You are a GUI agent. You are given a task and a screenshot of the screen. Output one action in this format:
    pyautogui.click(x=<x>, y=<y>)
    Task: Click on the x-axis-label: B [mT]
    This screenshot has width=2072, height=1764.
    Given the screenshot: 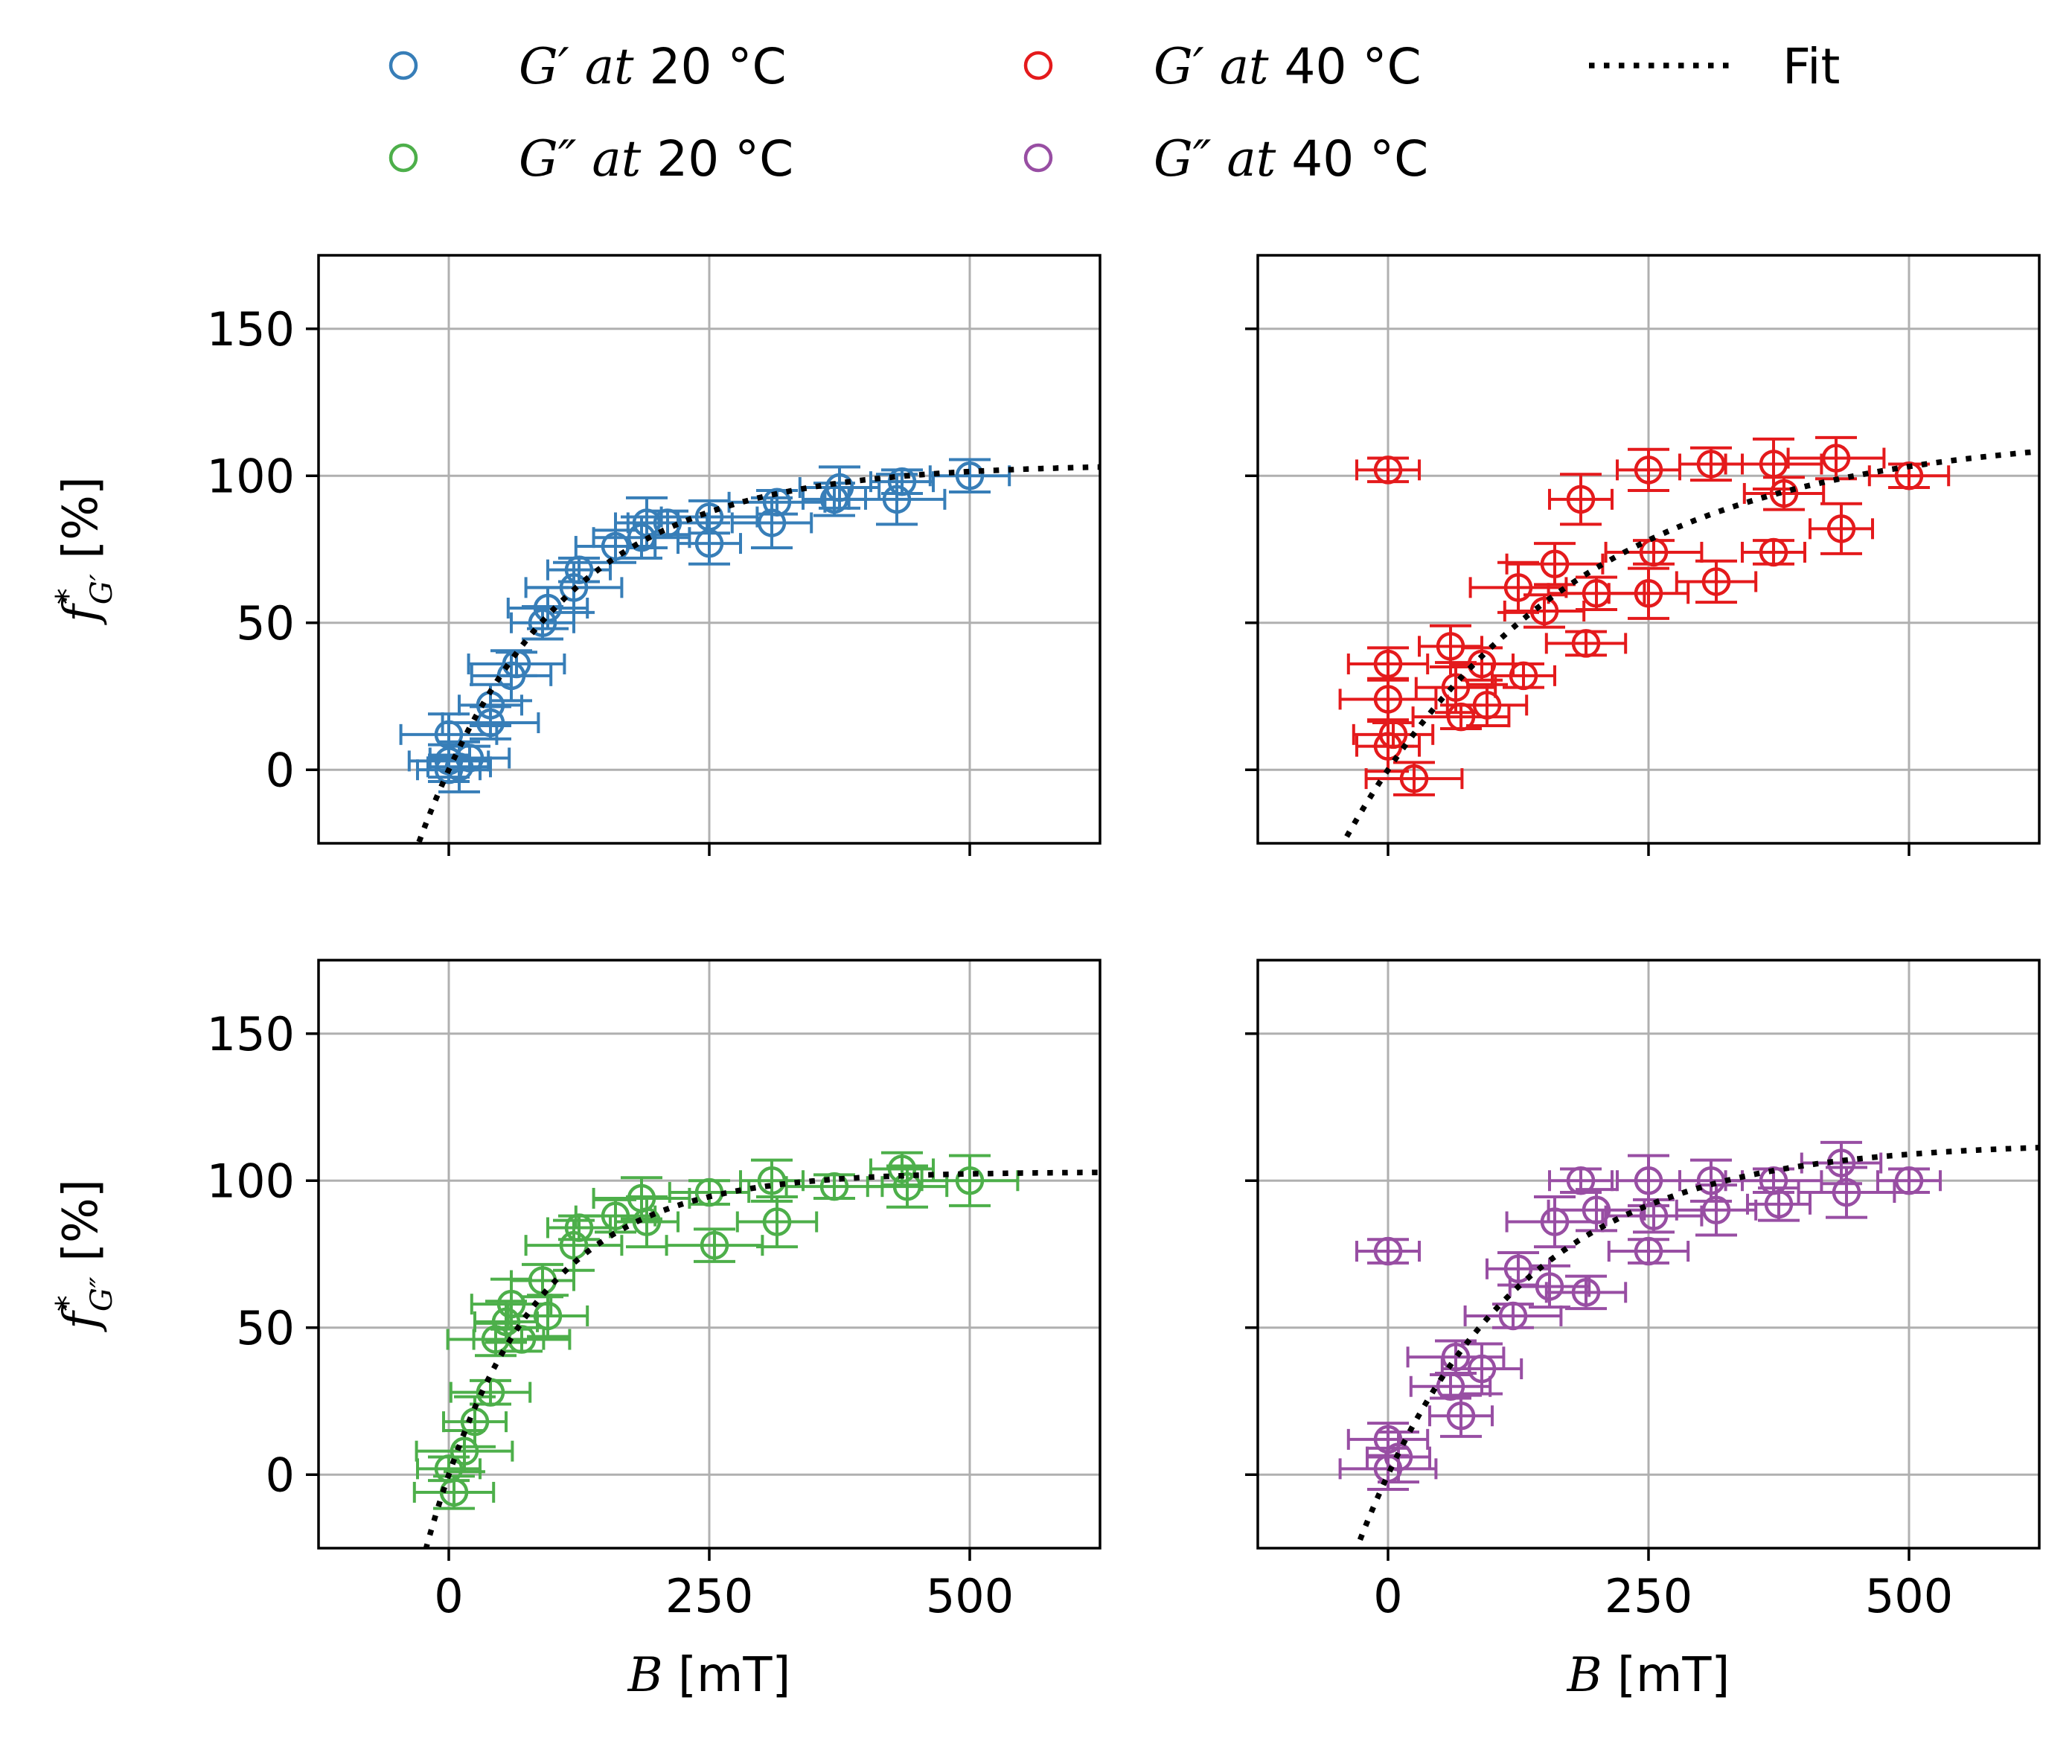 What is the action you would take?
    pyautogui.click(x=1648, y=1675)
    